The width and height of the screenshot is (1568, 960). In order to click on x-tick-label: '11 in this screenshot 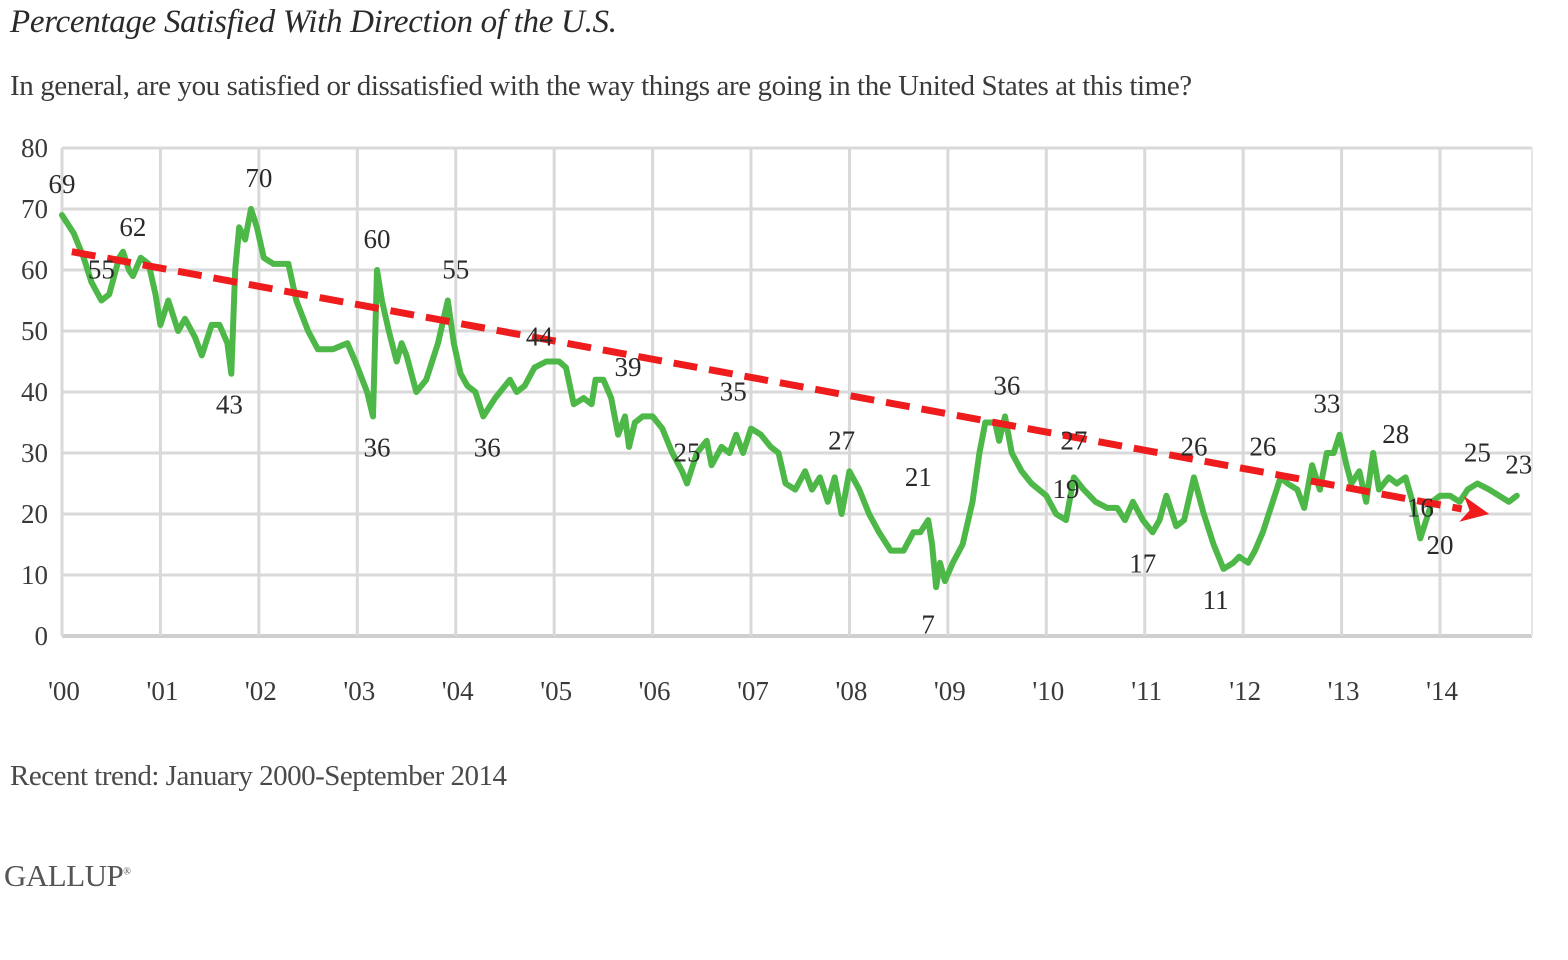, I will do `click(1146, 691)`.